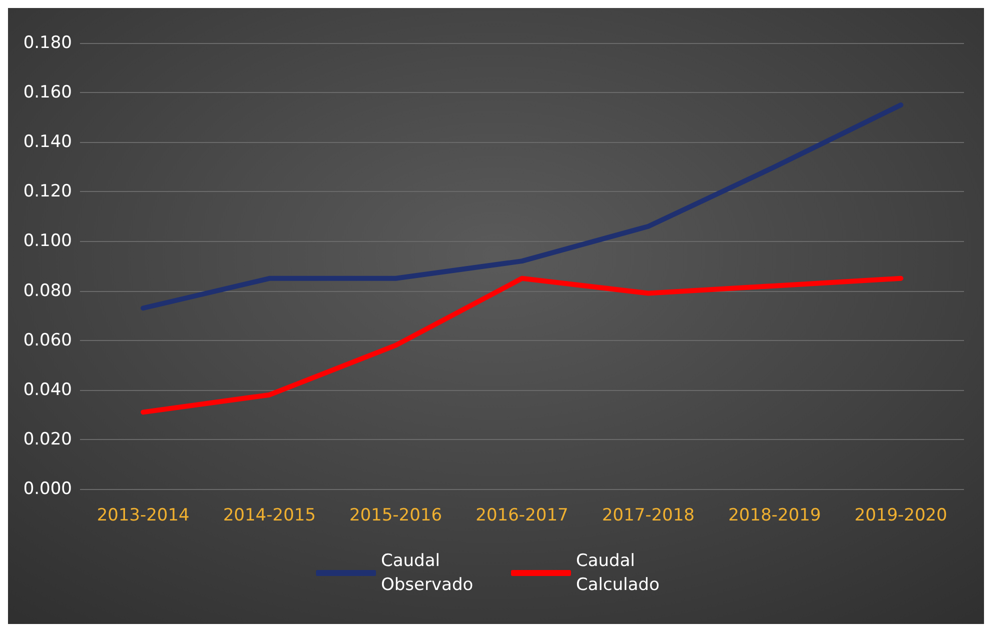 The image size is (992, 632). Describe the element at coordinates (47, 390) in the screenshot. I see `y-tick-label: 0.040` at that location.